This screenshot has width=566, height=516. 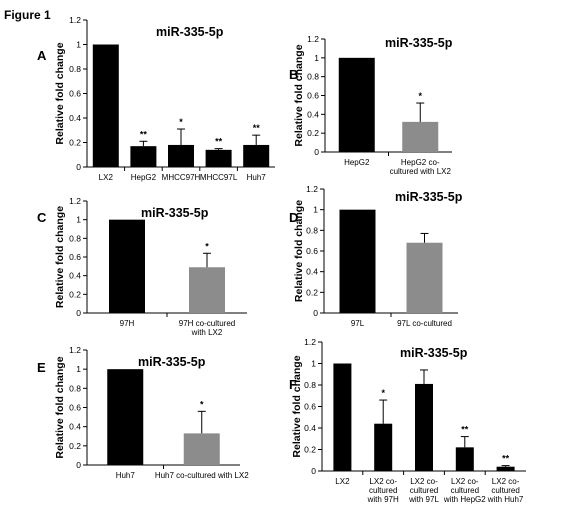 I want to click on panel-d-letter: D, so click(x=293, y=217).